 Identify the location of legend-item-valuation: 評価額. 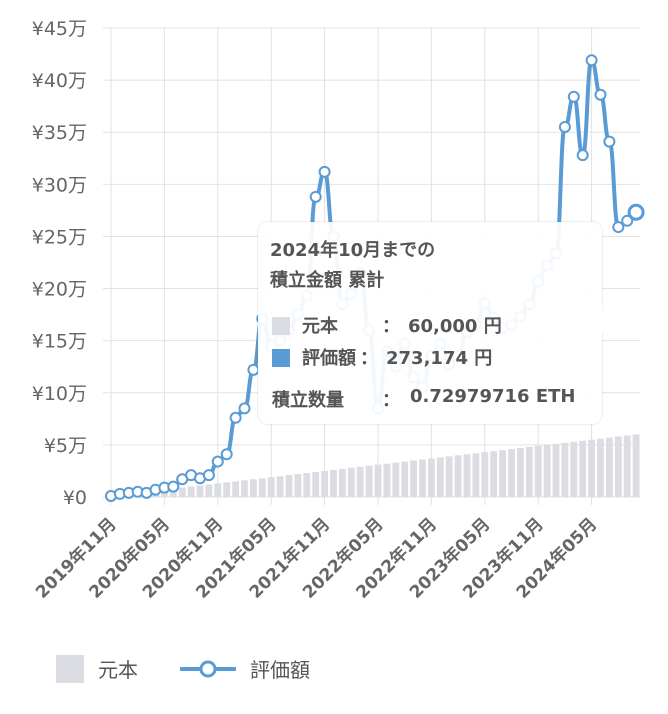
(245, 668).